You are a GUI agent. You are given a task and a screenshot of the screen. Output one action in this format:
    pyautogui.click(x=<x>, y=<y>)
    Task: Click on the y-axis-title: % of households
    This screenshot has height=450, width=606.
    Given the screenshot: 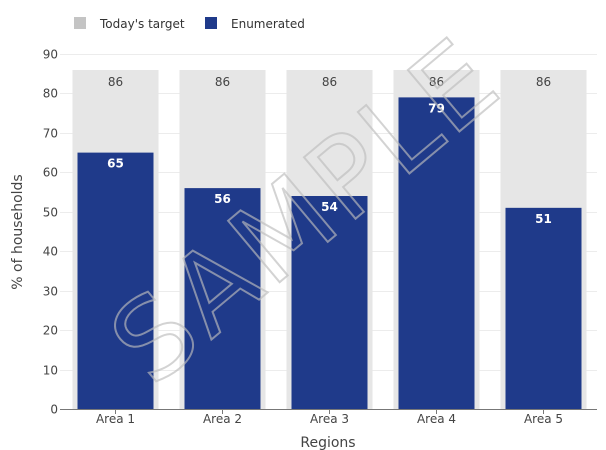 What is the action you would take?
    pyautogui.click(x=18, y=231)
    